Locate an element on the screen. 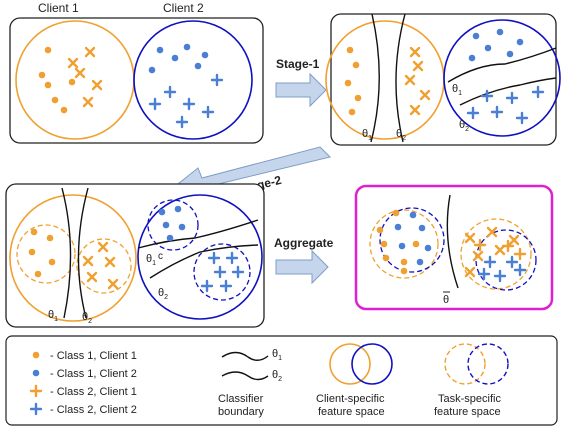 The image size is (563, 430). legend-task-space-label: Task-specific is located at coordinates (469, 399).